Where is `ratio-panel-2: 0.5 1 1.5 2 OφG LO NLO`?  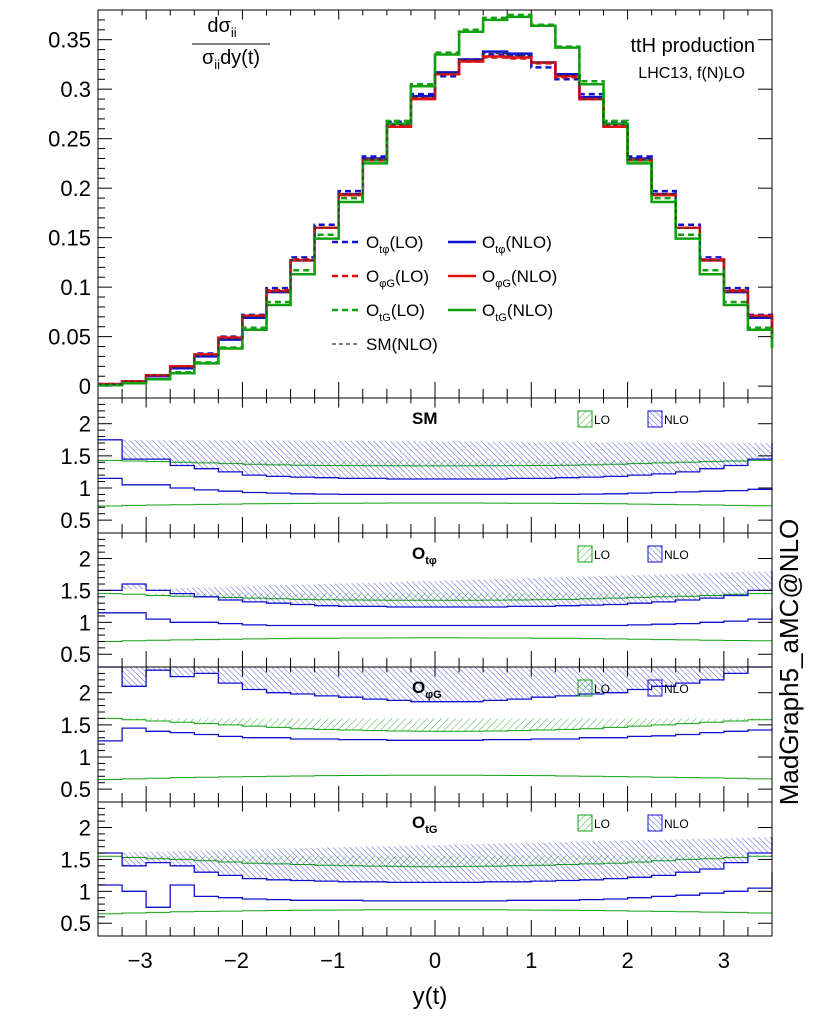 ratio-panel-2: 0.5 1 1.5 2 OφG LO NLO is located at coordinates (416, 734).